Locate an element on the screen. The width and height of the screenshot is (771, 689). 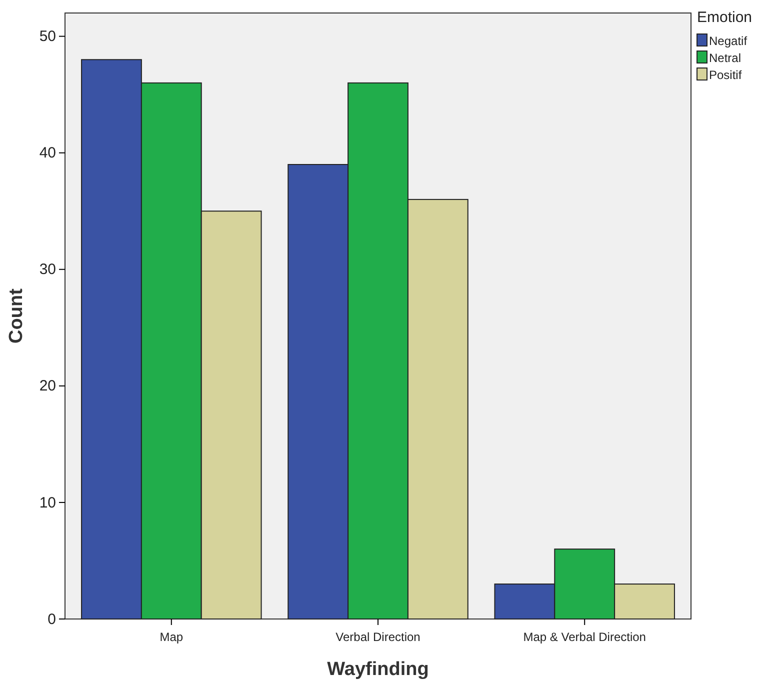
x-axis-title: Wayfinding is located at coordinates (378, 669).